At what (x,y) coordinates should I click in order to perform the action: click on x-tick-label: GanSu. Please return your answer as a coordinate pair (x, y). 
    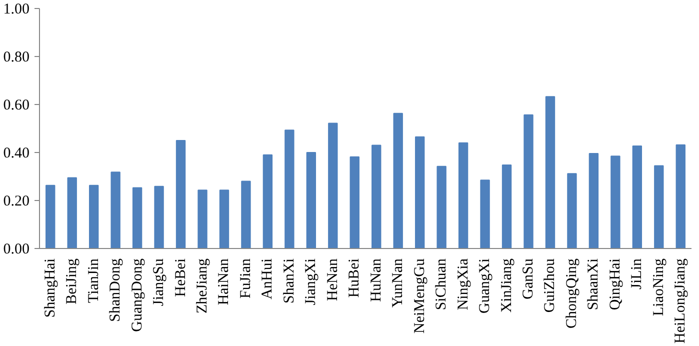
    Looking at the image, I should click on (528, 279).